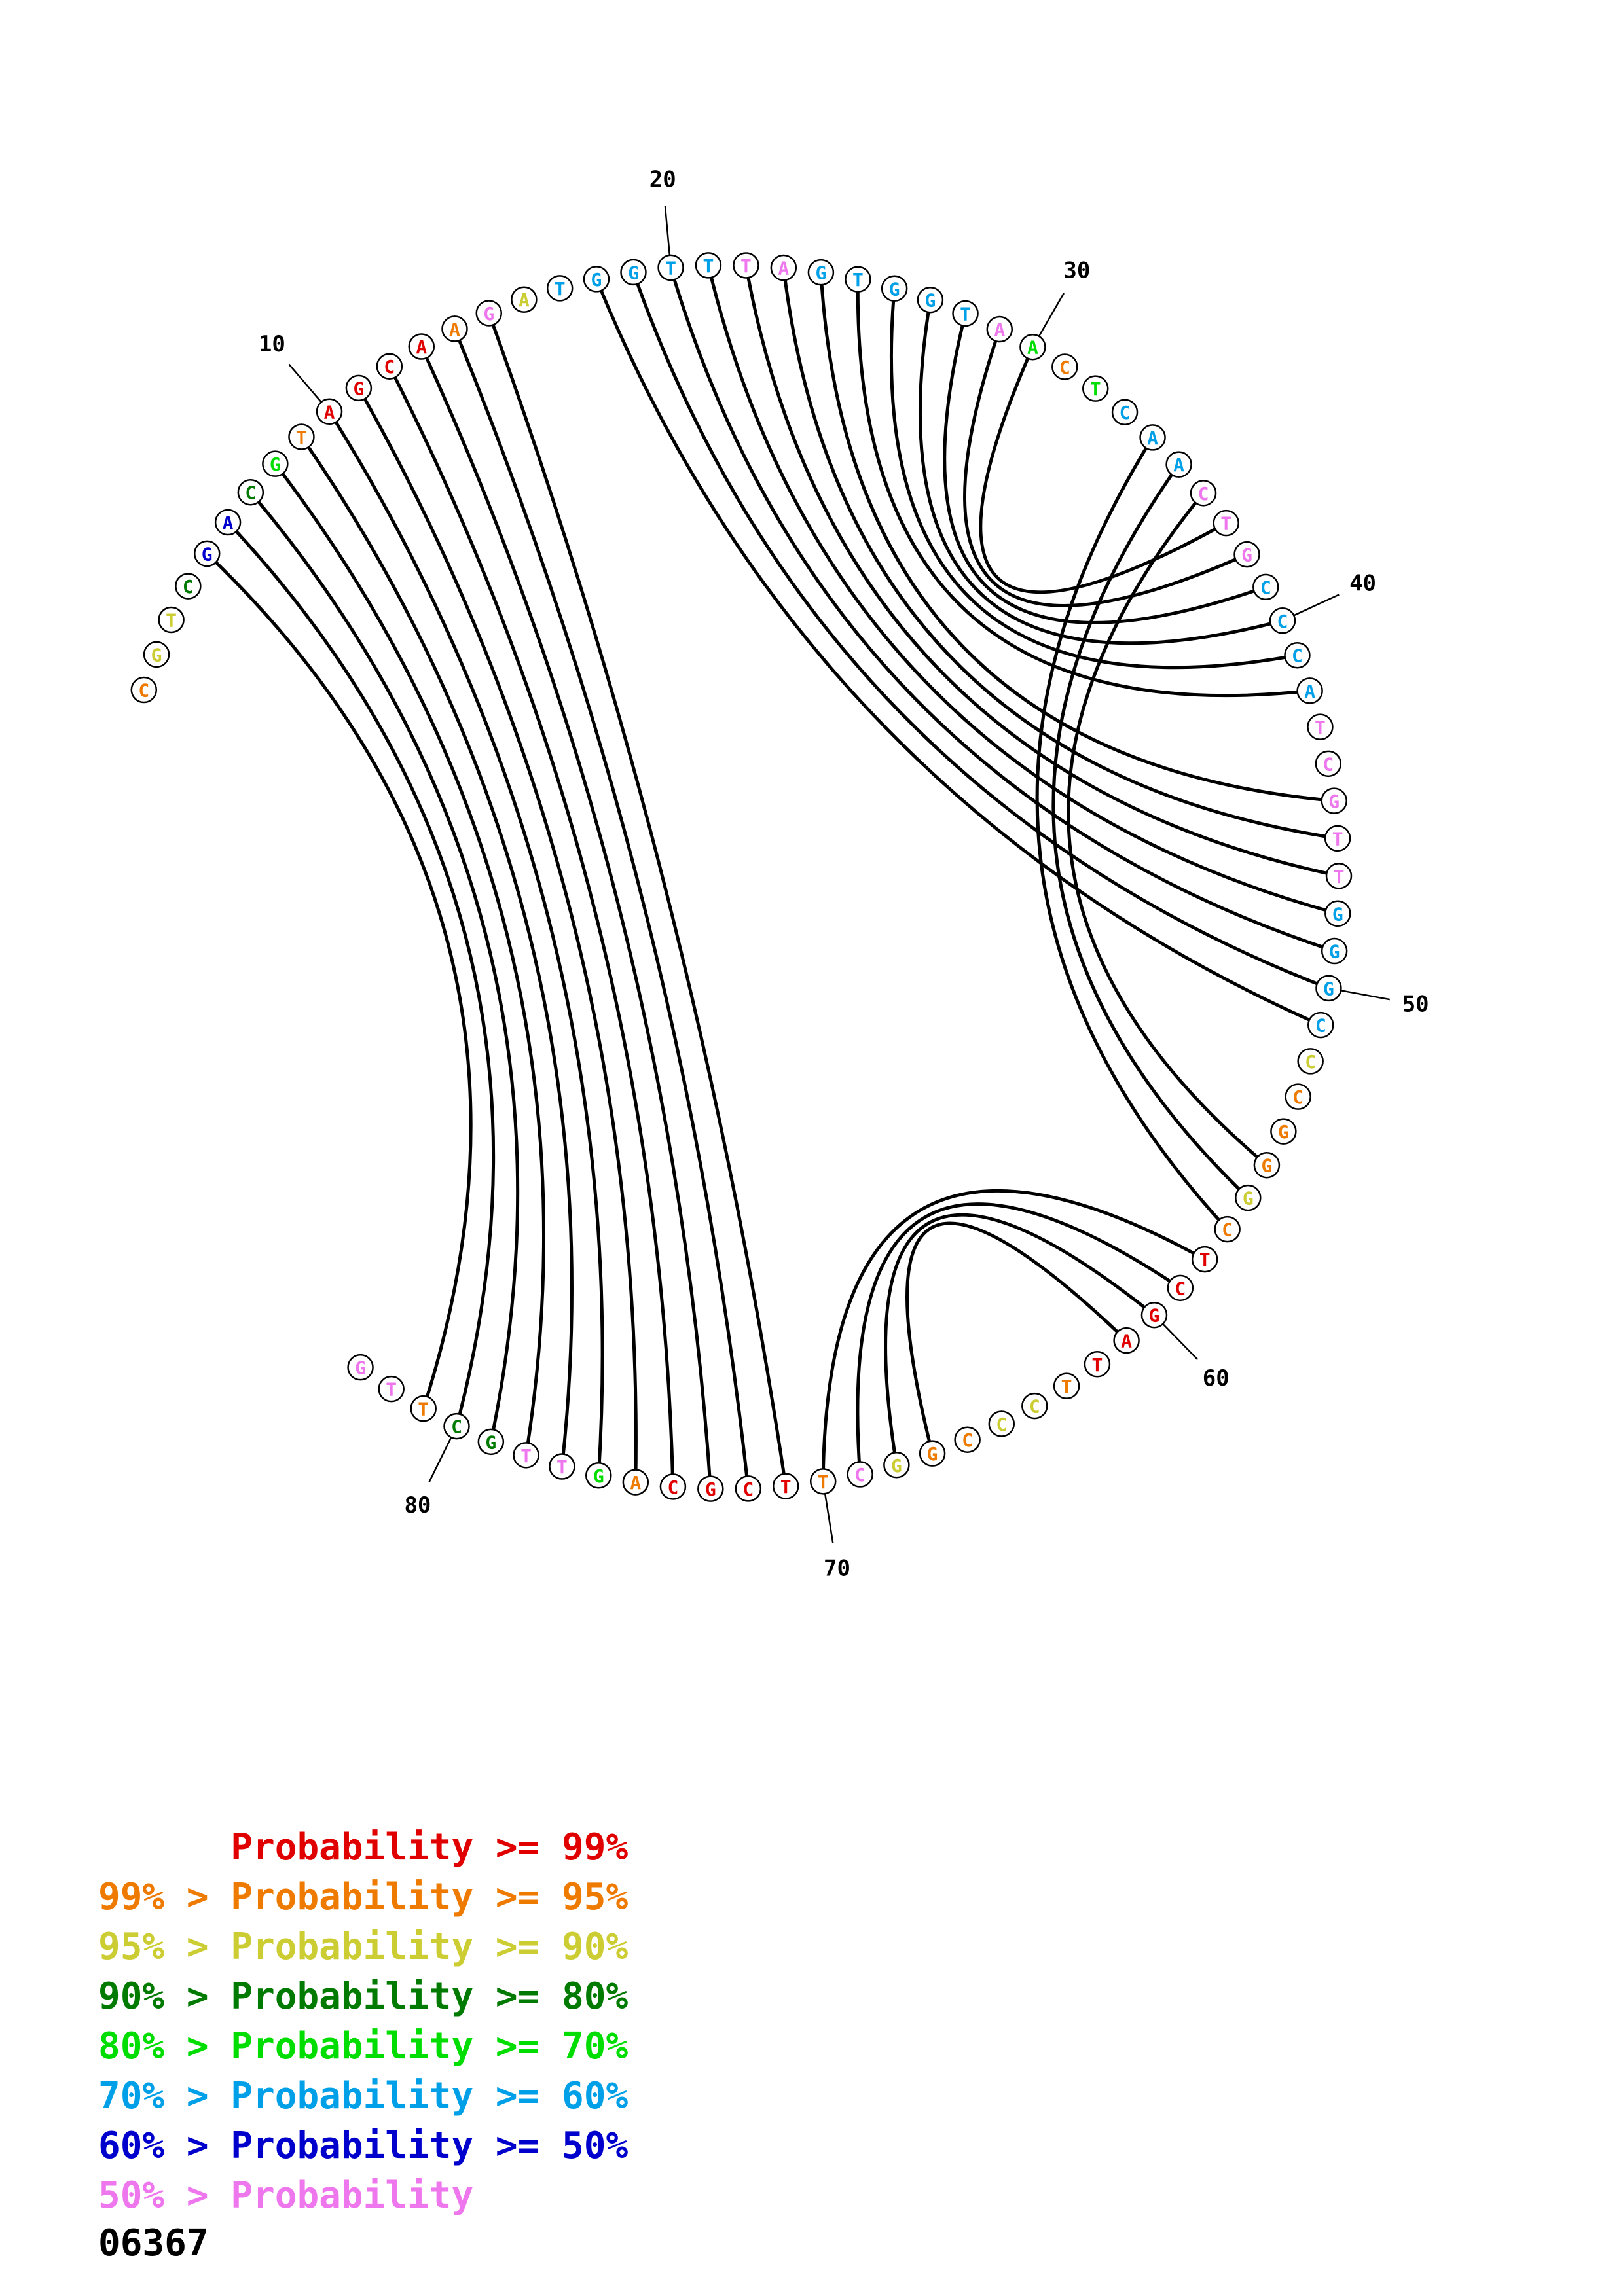 This screenshot has height=2296, width=1623. I want to click on legend-prefix: 90% >, so click(164, 1996).